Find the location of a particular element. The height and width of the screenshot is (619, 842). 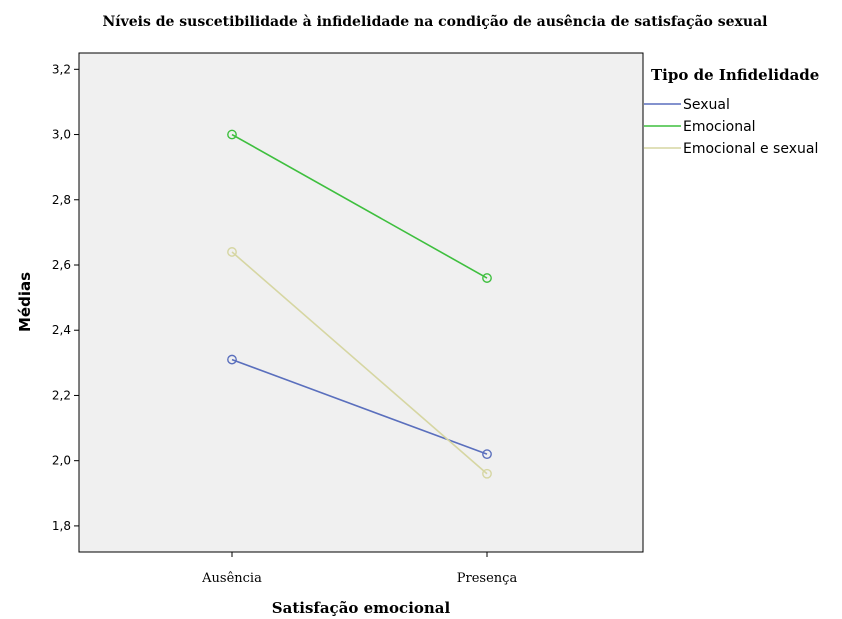

y-tick-label: 3,2 is located at coordinates (61, 69).